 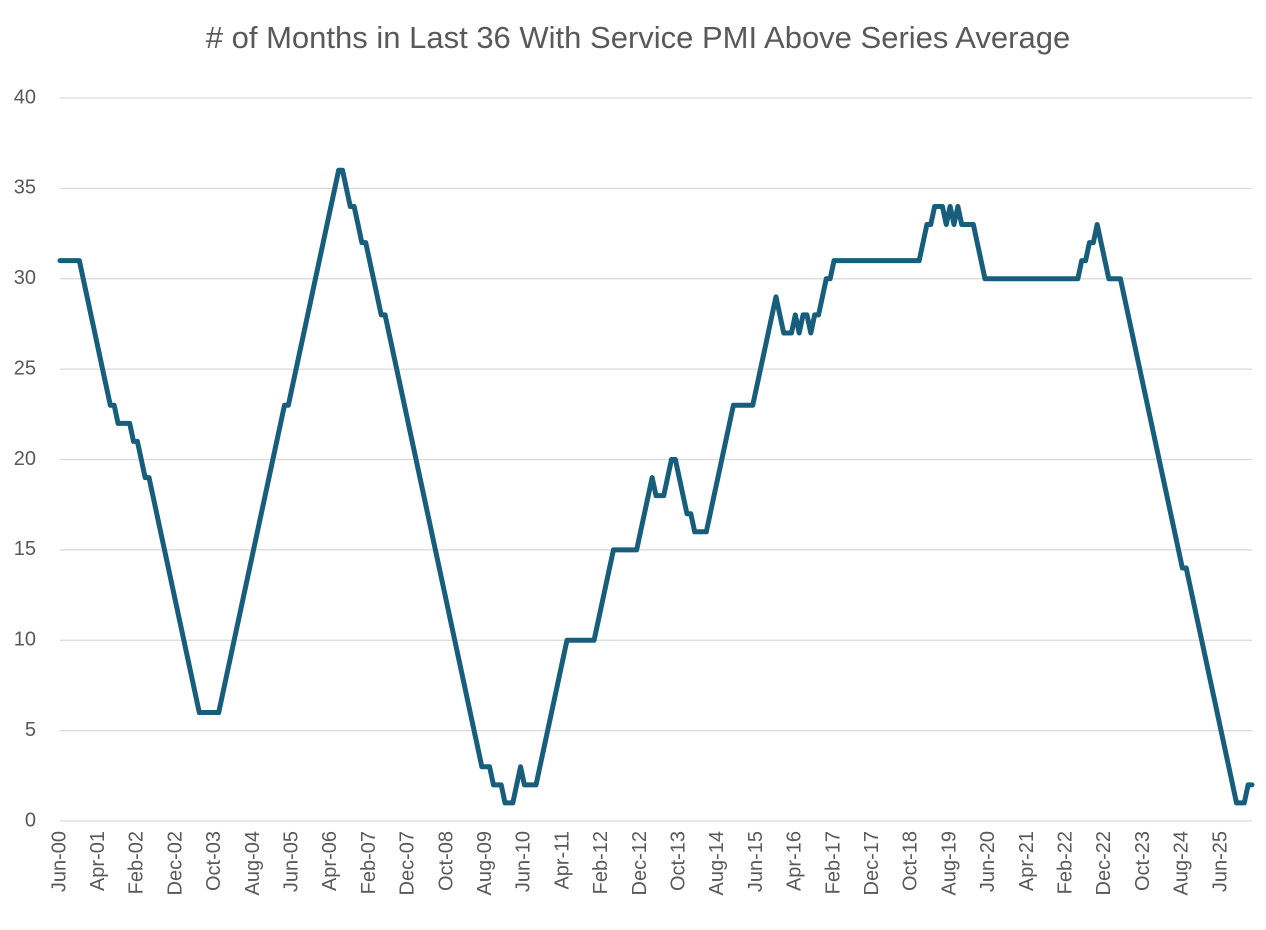 What do you see at coordinates (562, 860) in the screenshot?
I see `x-tick-label: Apr-11` at bounding box center [562, 860].